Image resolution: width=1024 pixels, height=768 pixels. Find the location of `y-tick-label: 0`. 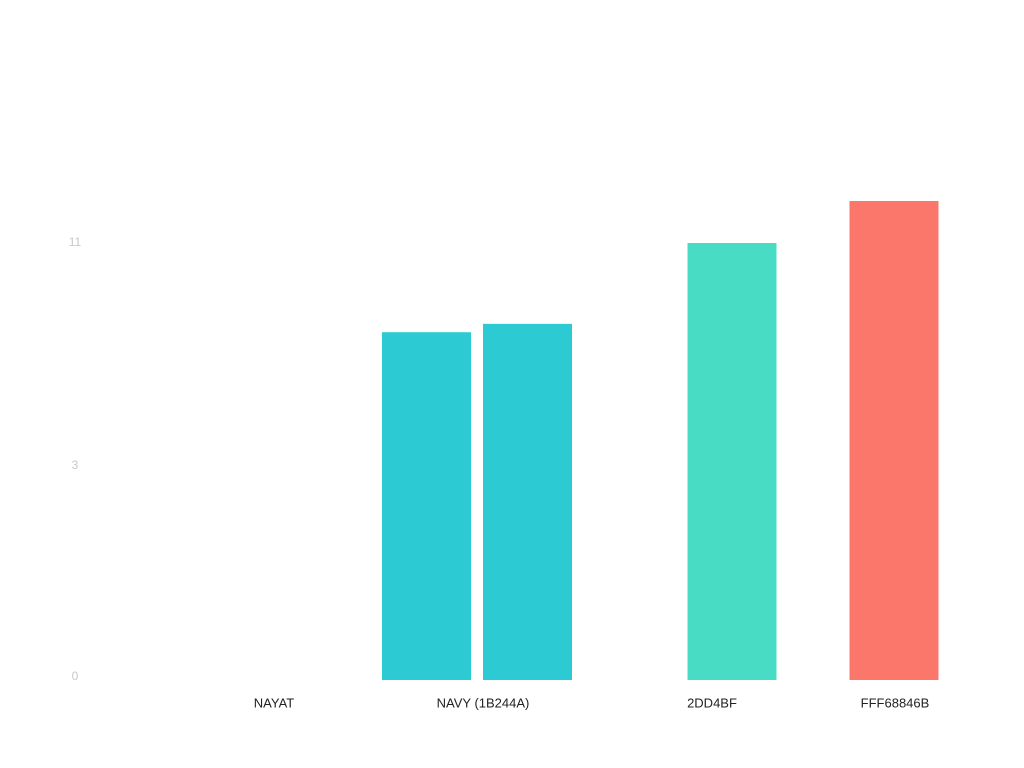

y-tick-label: 0 is located at coordinates (75, 676).